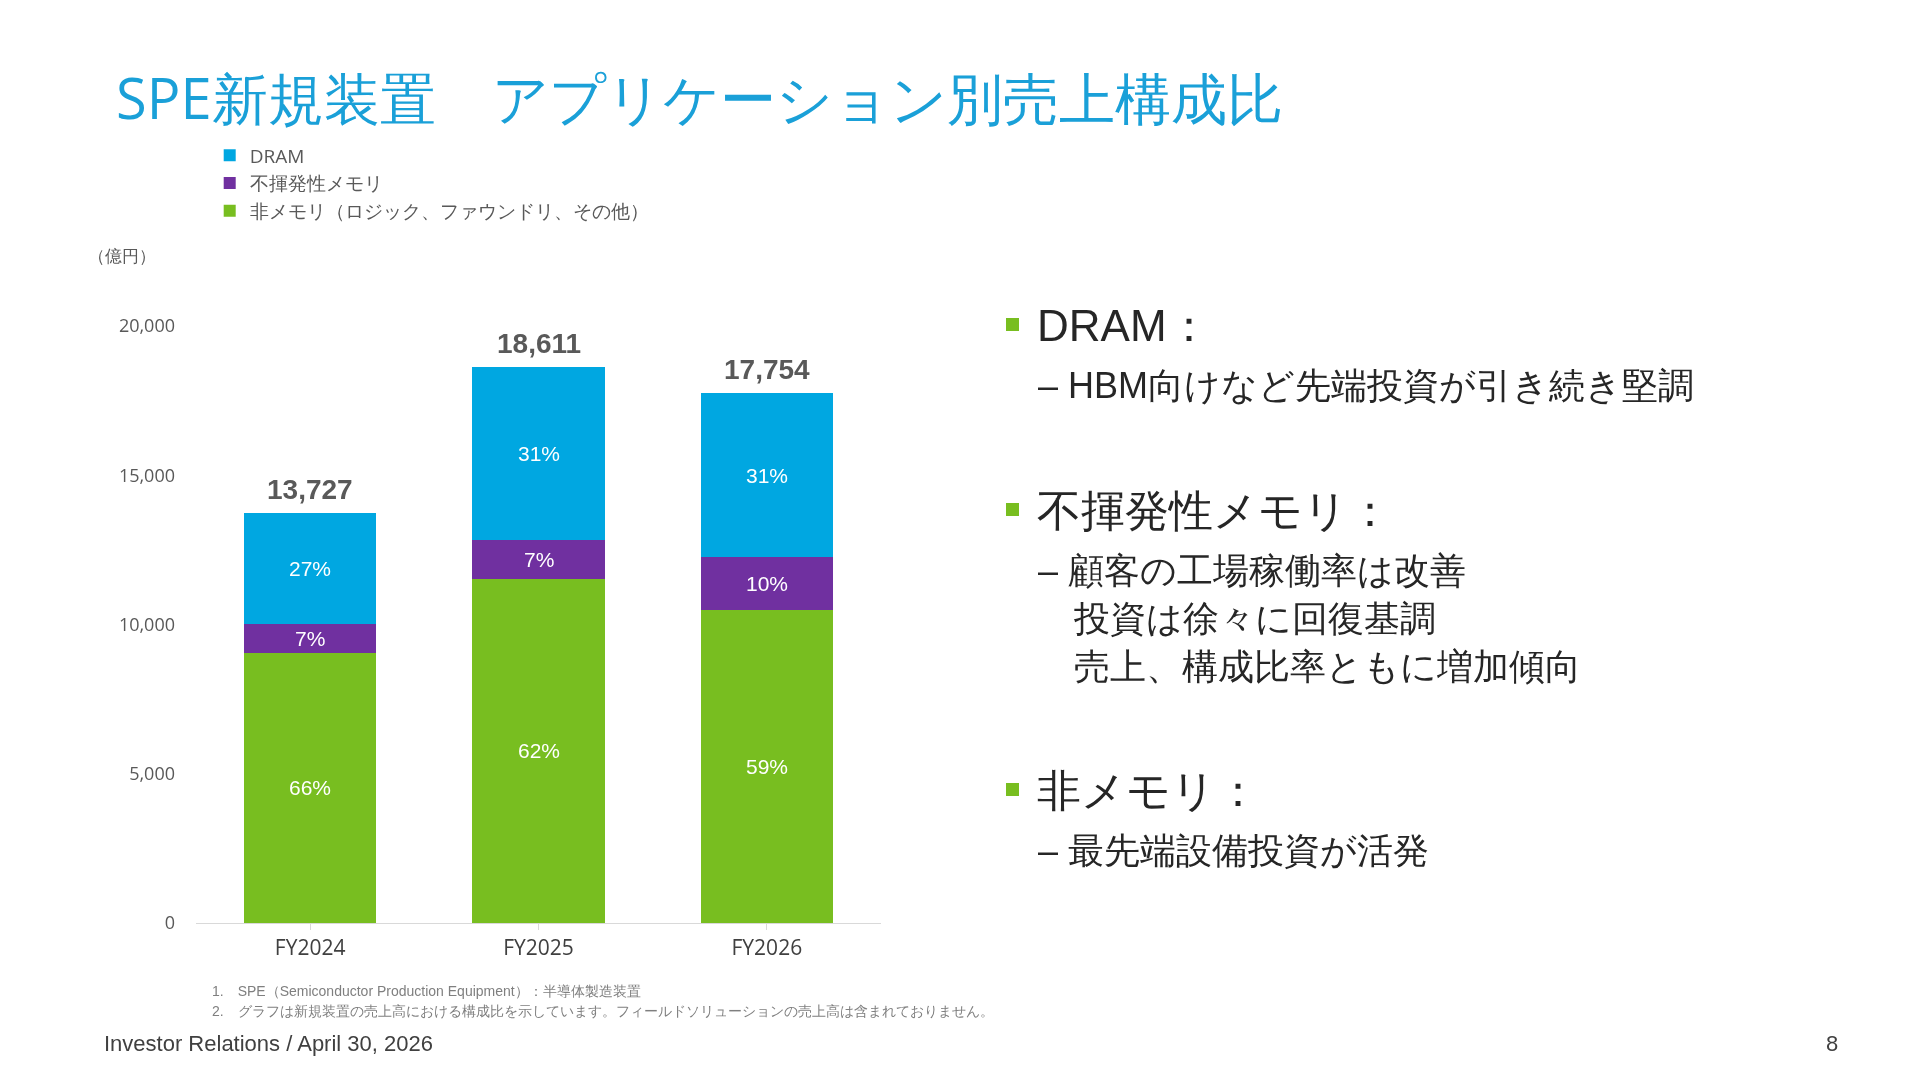  I want to click on annotation: 27%, so click(310, 568).